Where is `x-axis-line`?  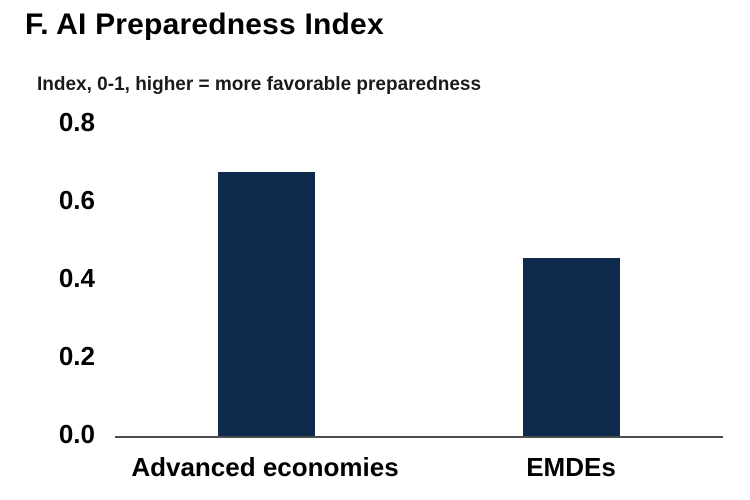 x-axis-line is located at coordinates (419, 437).